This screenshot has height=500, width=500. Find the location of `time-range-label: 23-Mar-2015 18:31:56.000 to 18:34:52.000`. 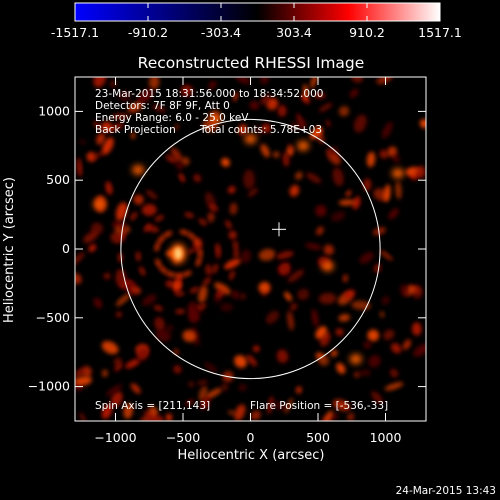

time-range-label: 23-Mar-2015 18:31:56.000 to 18:34:52.000 is located at coordinates (209, 94).